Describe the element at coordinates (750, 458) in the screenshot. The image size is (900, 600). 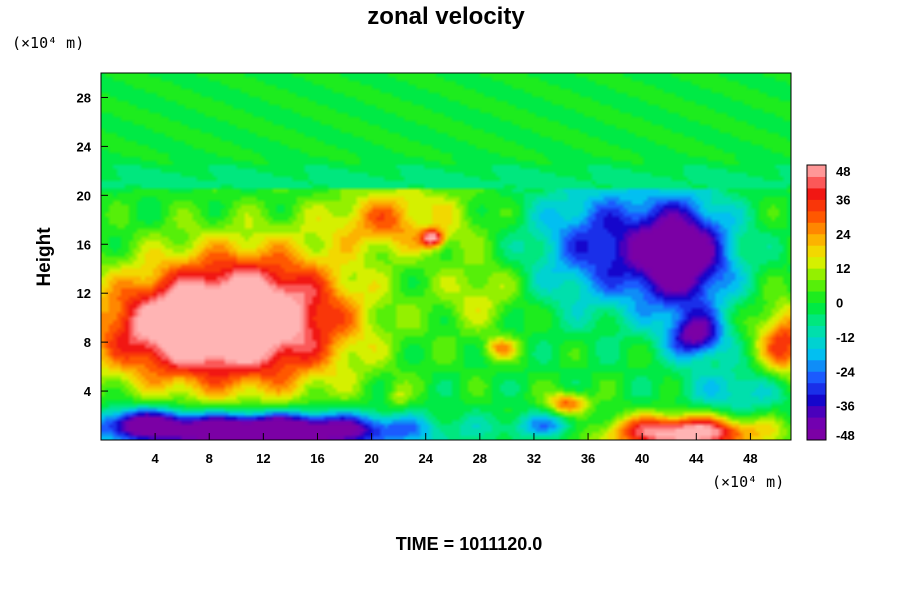
I see `x-tick-label: 48` at that location.